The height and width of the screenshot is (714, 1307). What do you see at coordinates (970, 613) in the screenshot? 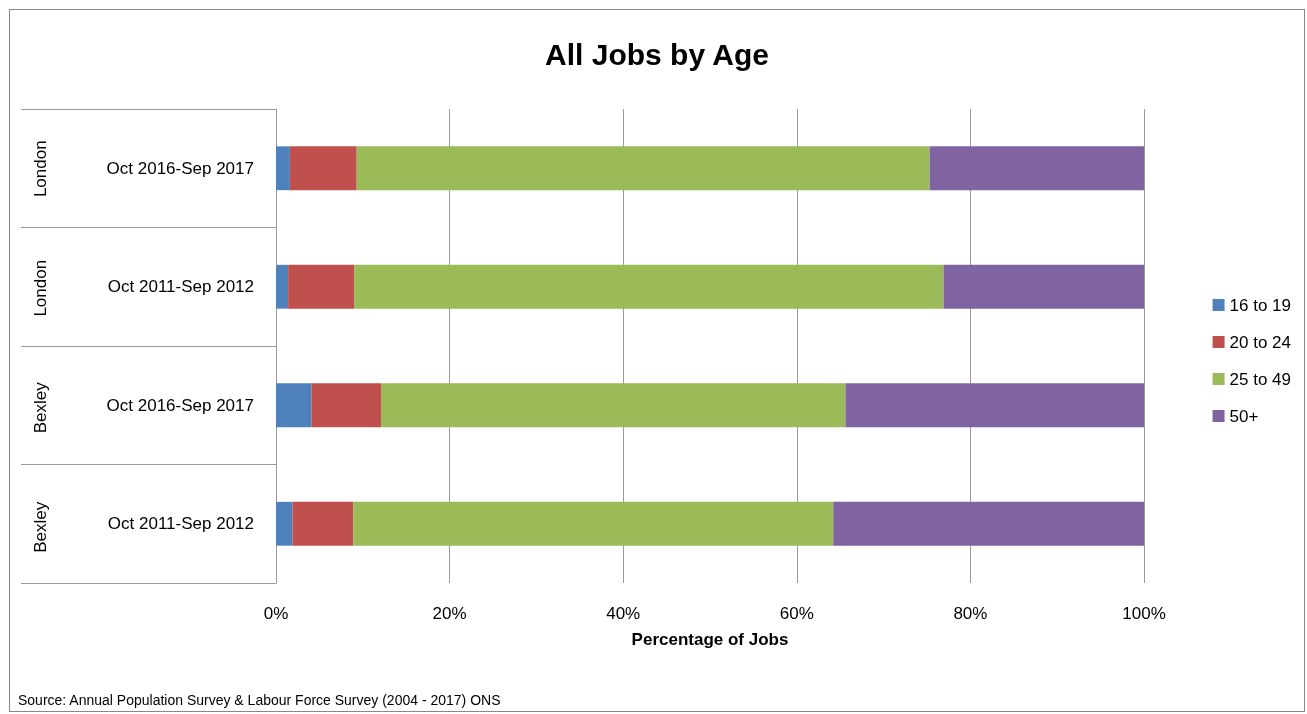
I see `x-tick-label: 80%` at bounding box center [970, 613].